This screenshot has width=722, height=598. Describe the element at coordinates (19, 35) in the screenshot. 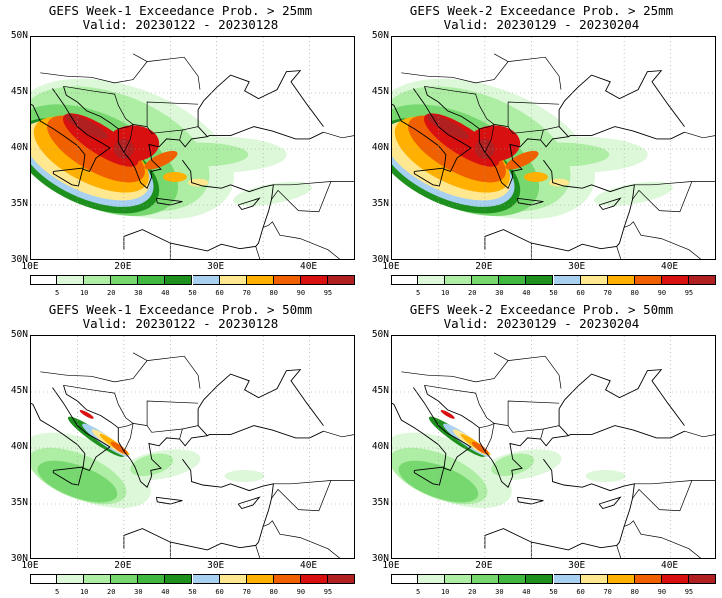

I see `lat-label: 50N` at that location.